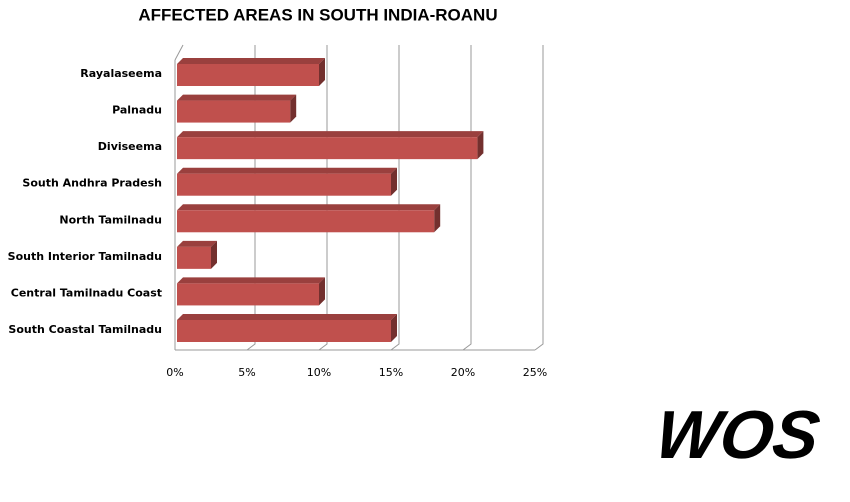  I want to click on y-tick-label: South Interior Tamilnadu, so click(85, 256).